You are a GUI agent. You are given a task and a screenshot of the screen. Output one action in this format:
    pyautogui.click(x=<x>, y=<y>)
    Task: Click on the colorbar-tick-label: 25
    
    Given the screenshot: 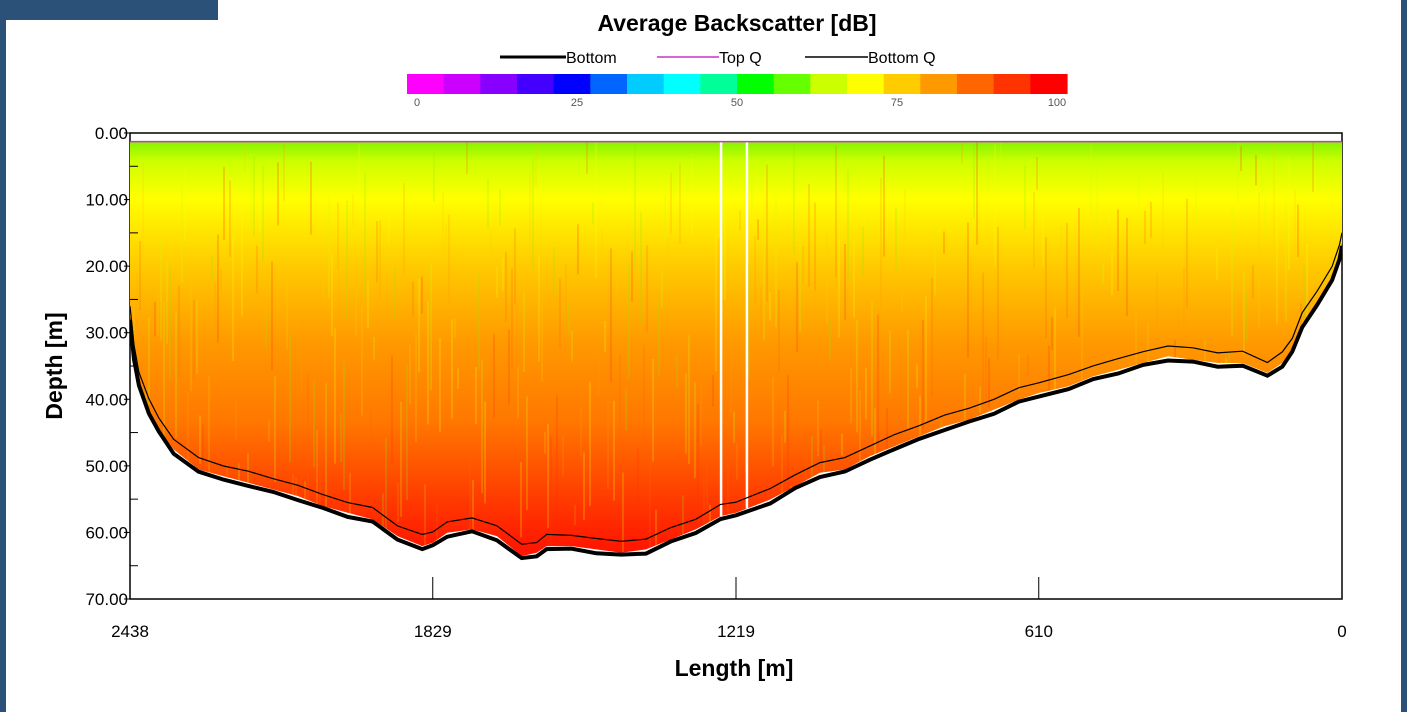 What is the action you would take?
    pyautogui.click(x=577, y=103)
    